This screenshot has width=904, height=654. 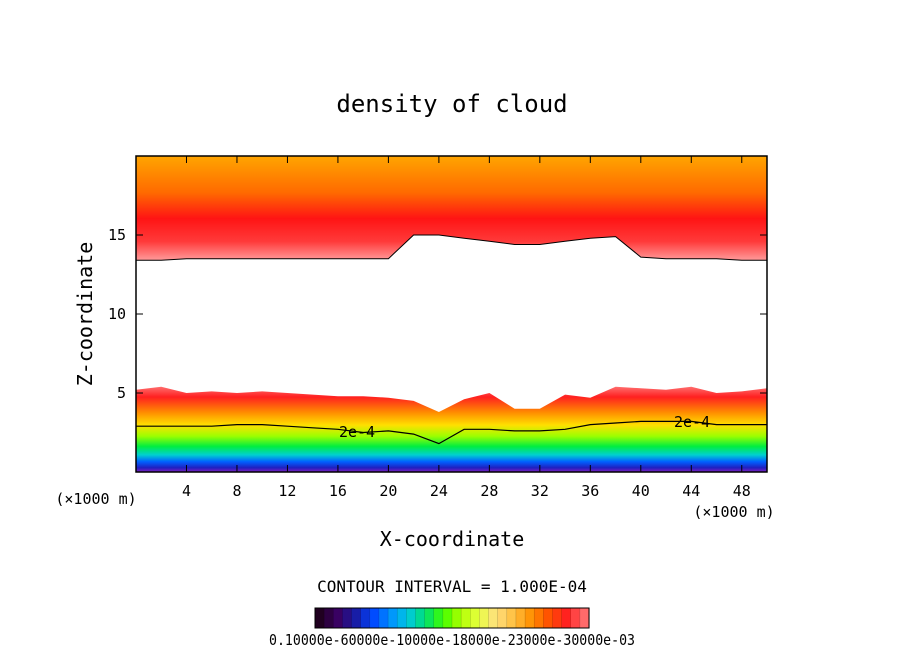 What do you see at coordinates (357, 432) in the screenshot?
I see `contour-label-1: 2e-4` at bounding box center [357, 432].